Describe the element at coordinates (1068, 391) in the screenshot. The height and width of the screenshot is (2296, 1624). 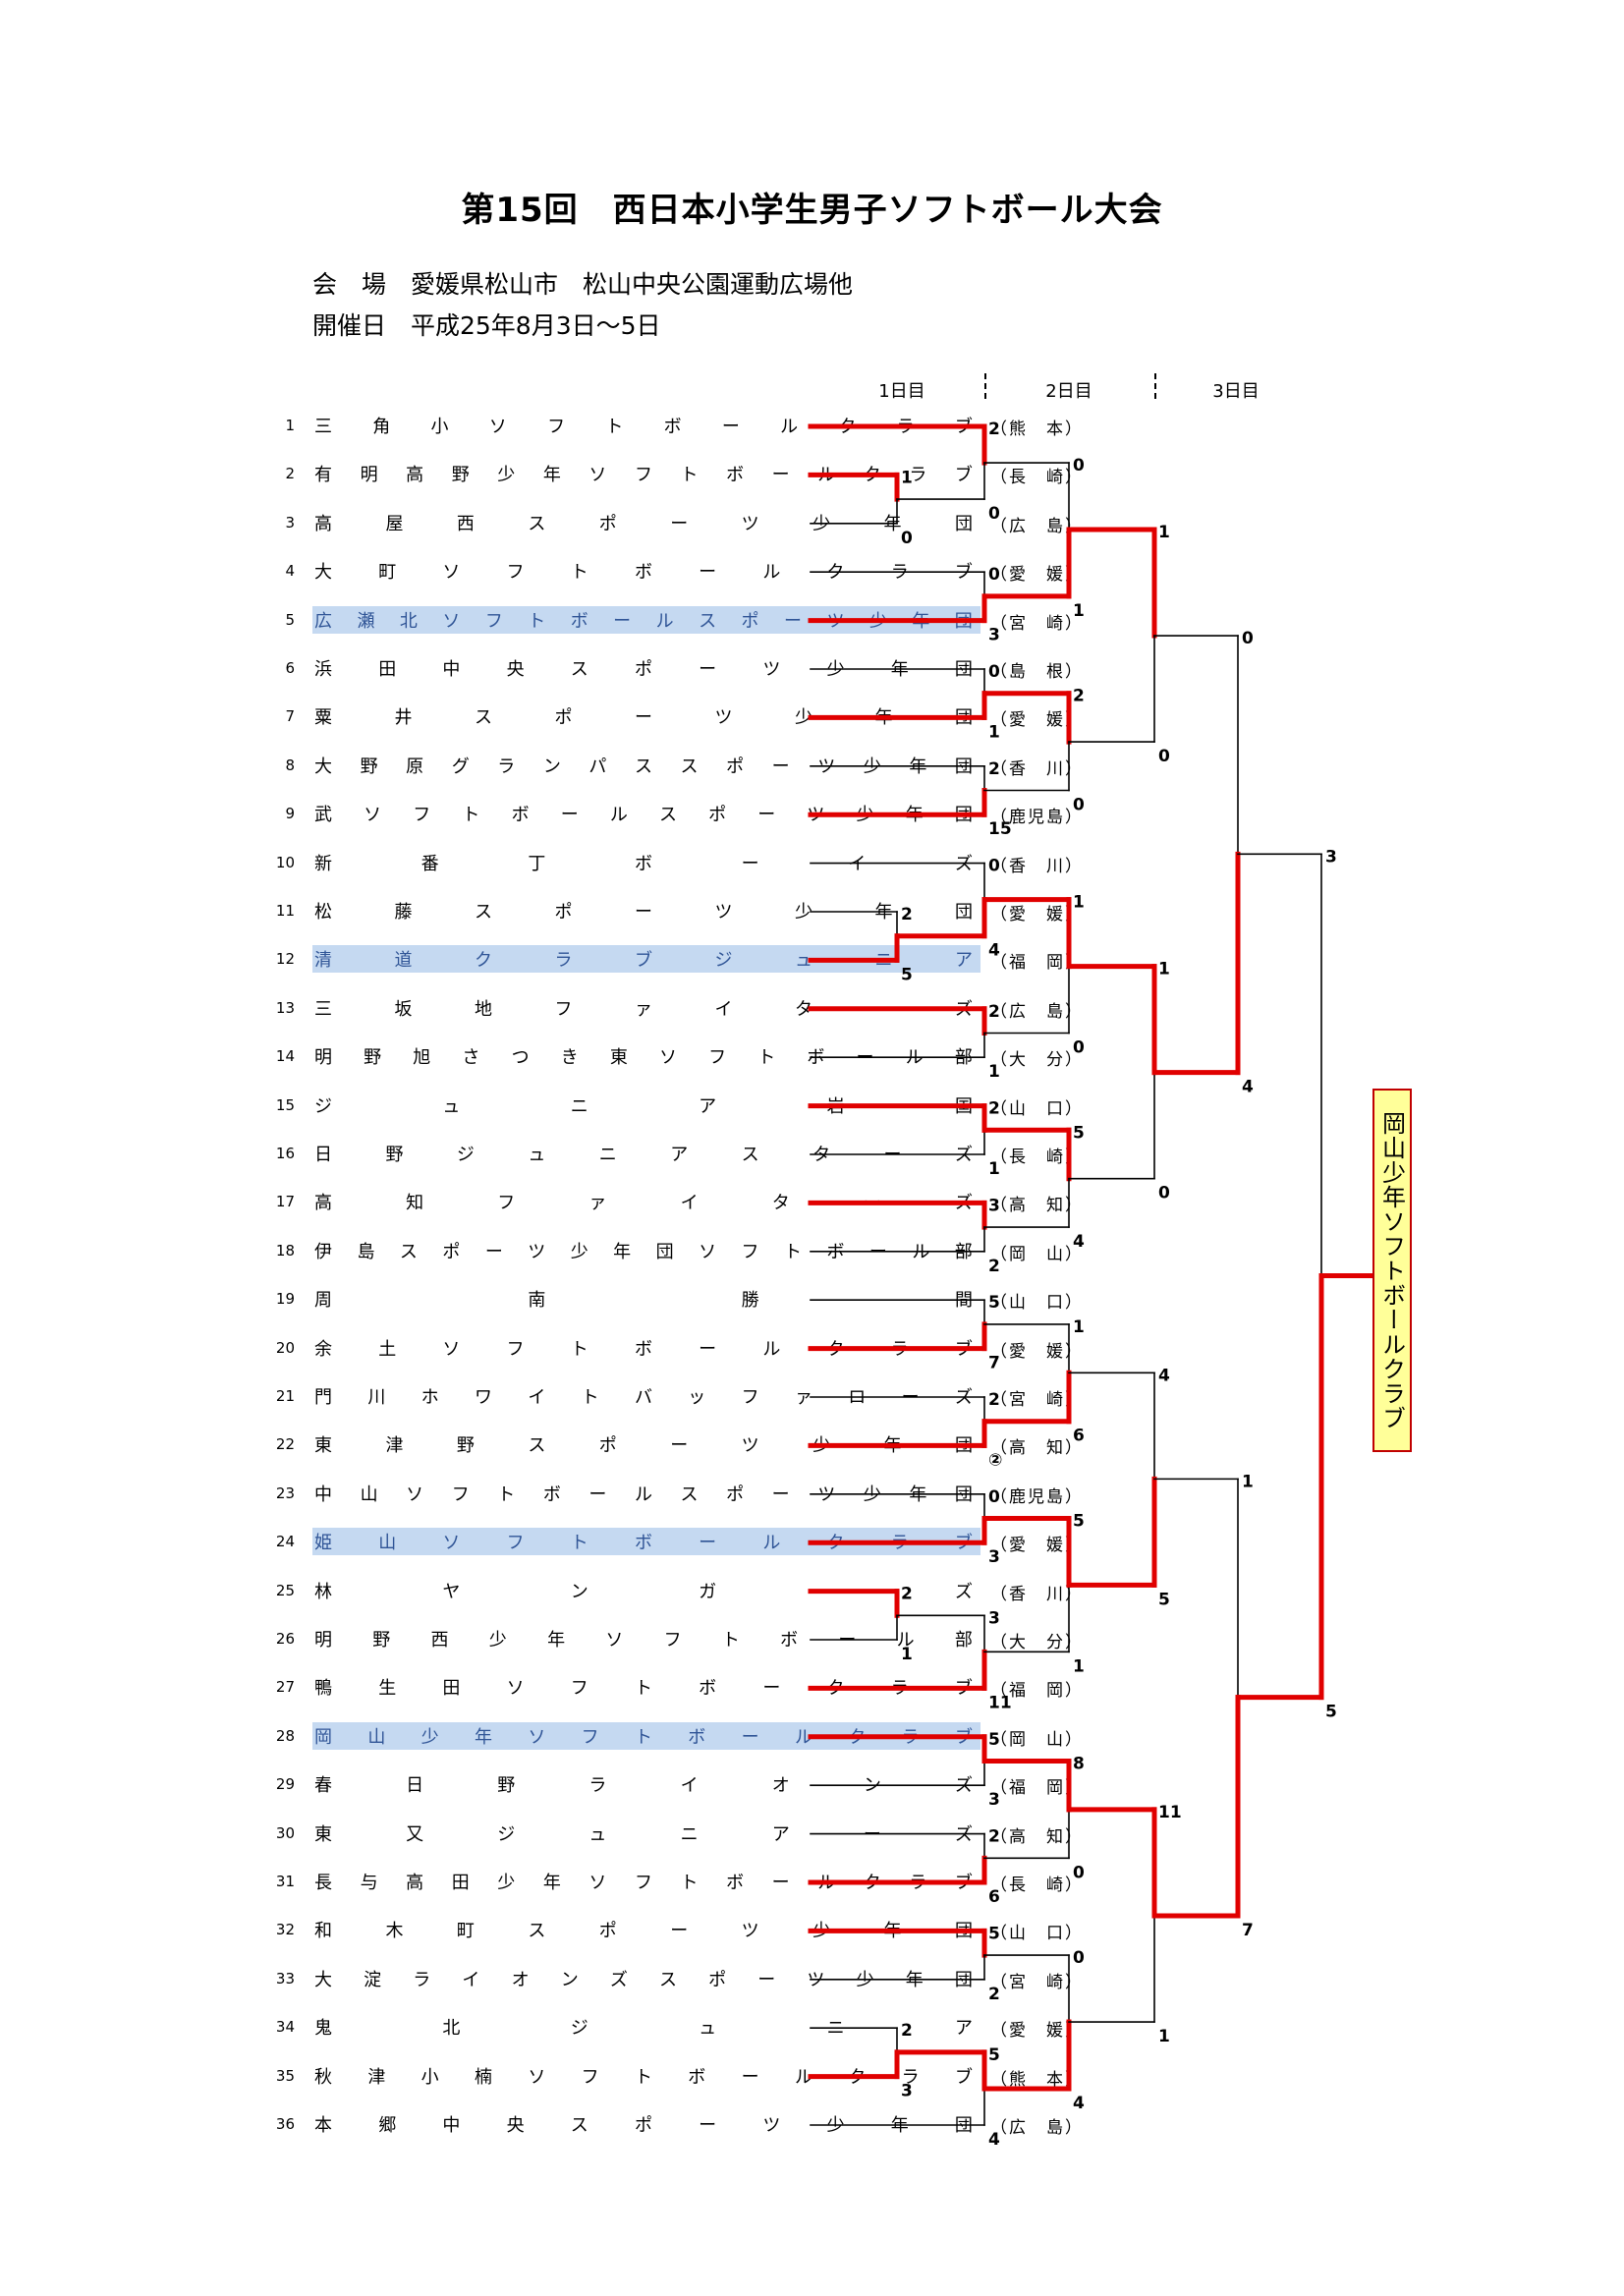
I see `day-2-header: 2日目` at that location.